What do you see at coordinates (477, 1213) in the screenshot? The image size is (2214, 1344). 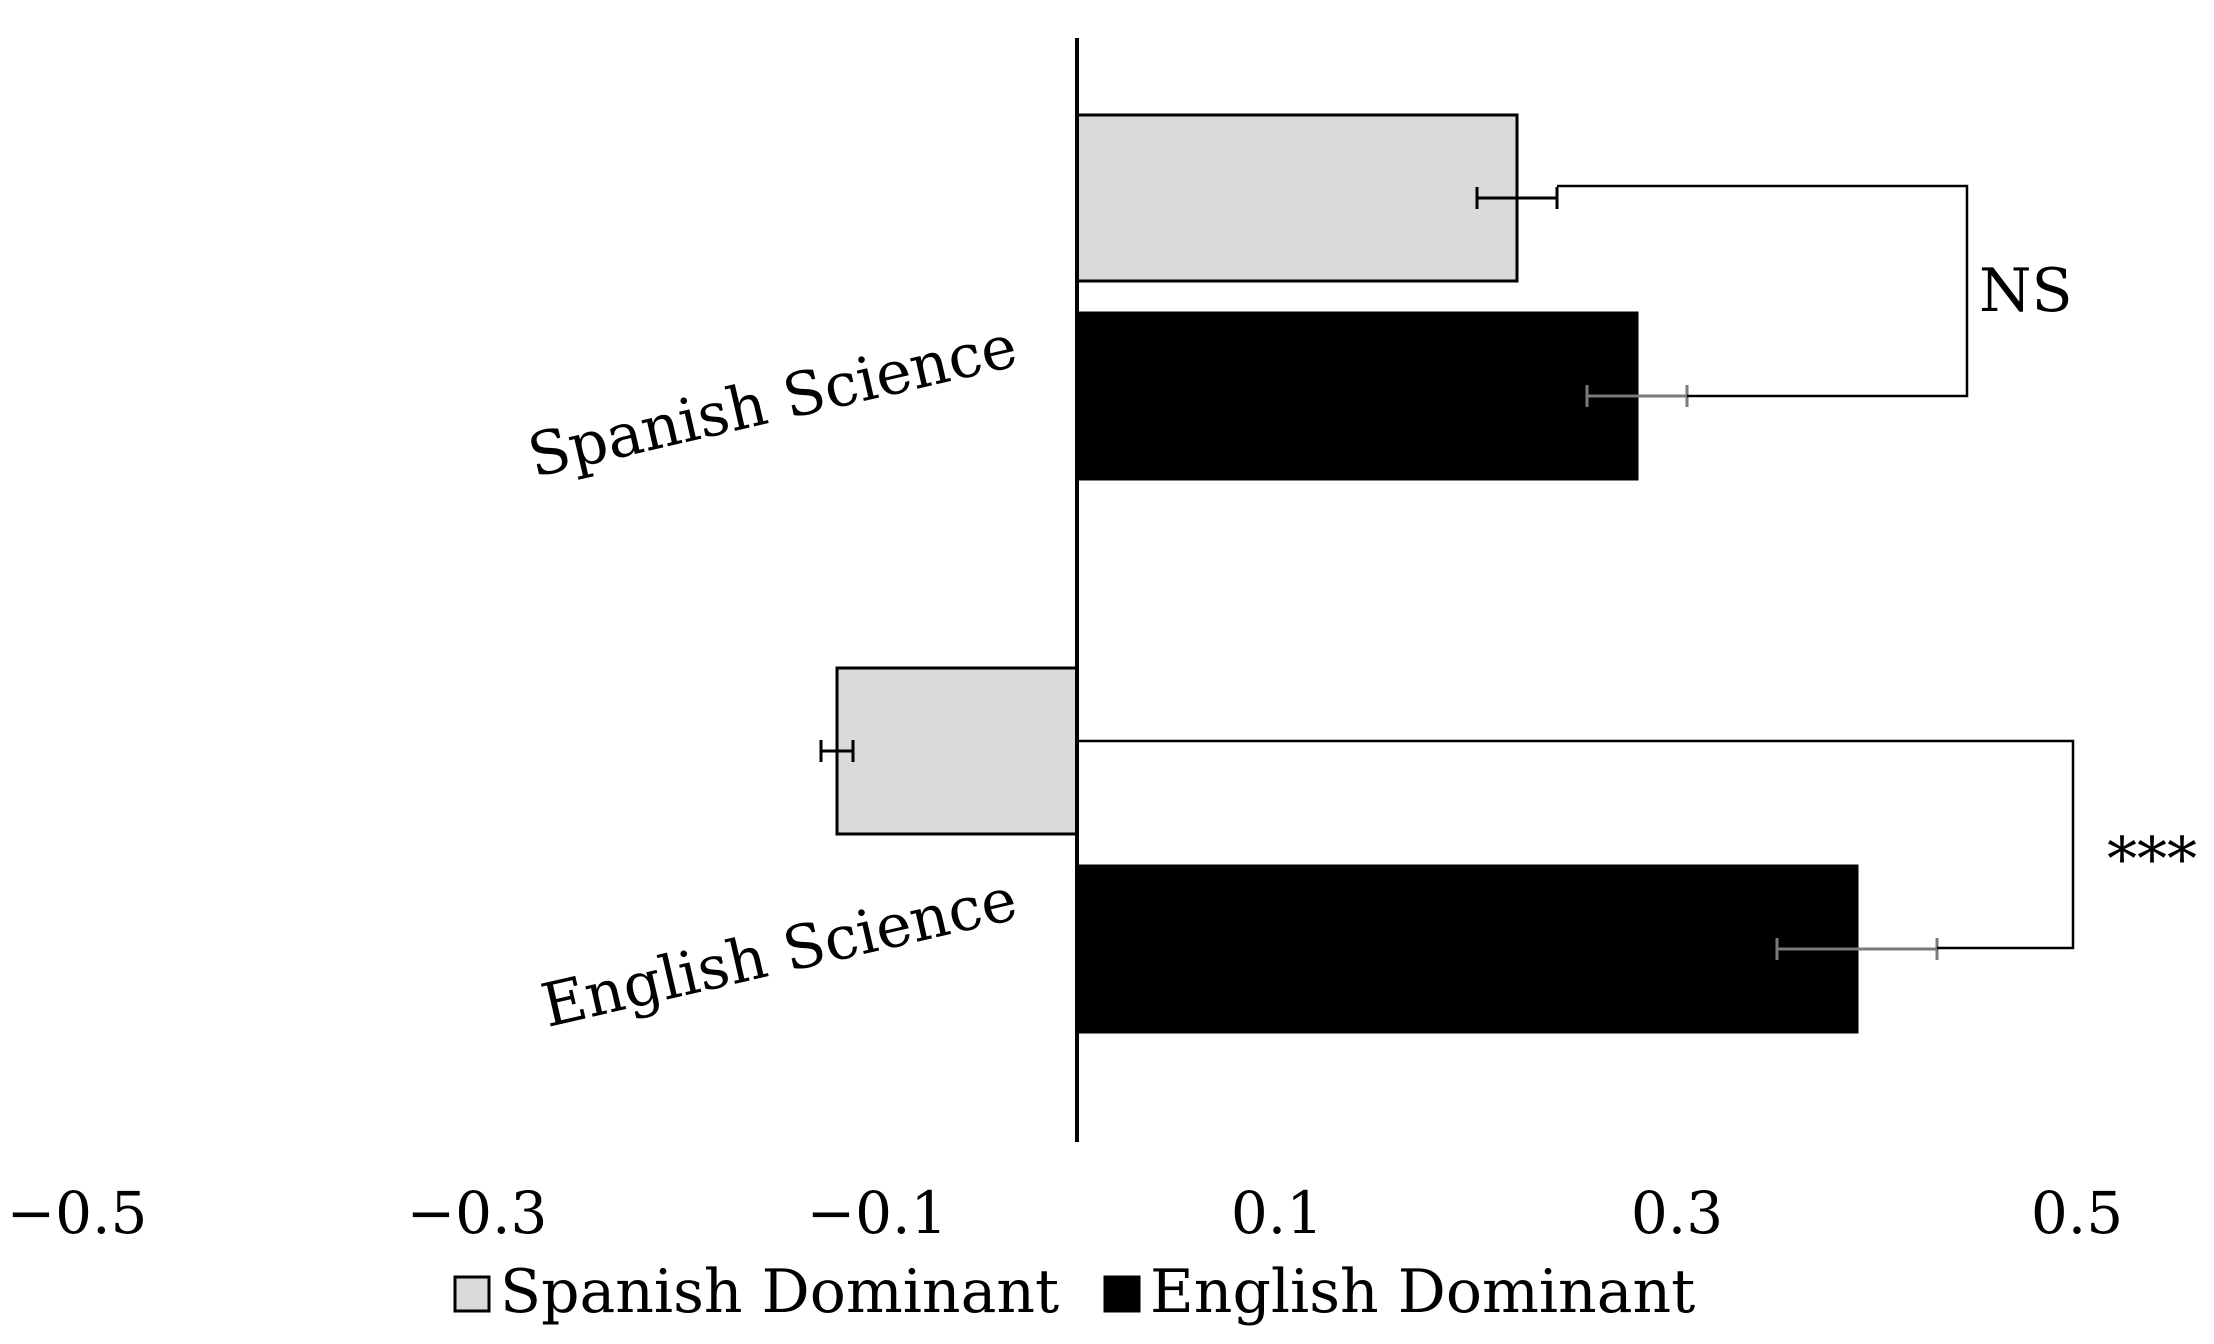 I see `x-tick-label-1: −0.3` at bounding box center [477, 1213].